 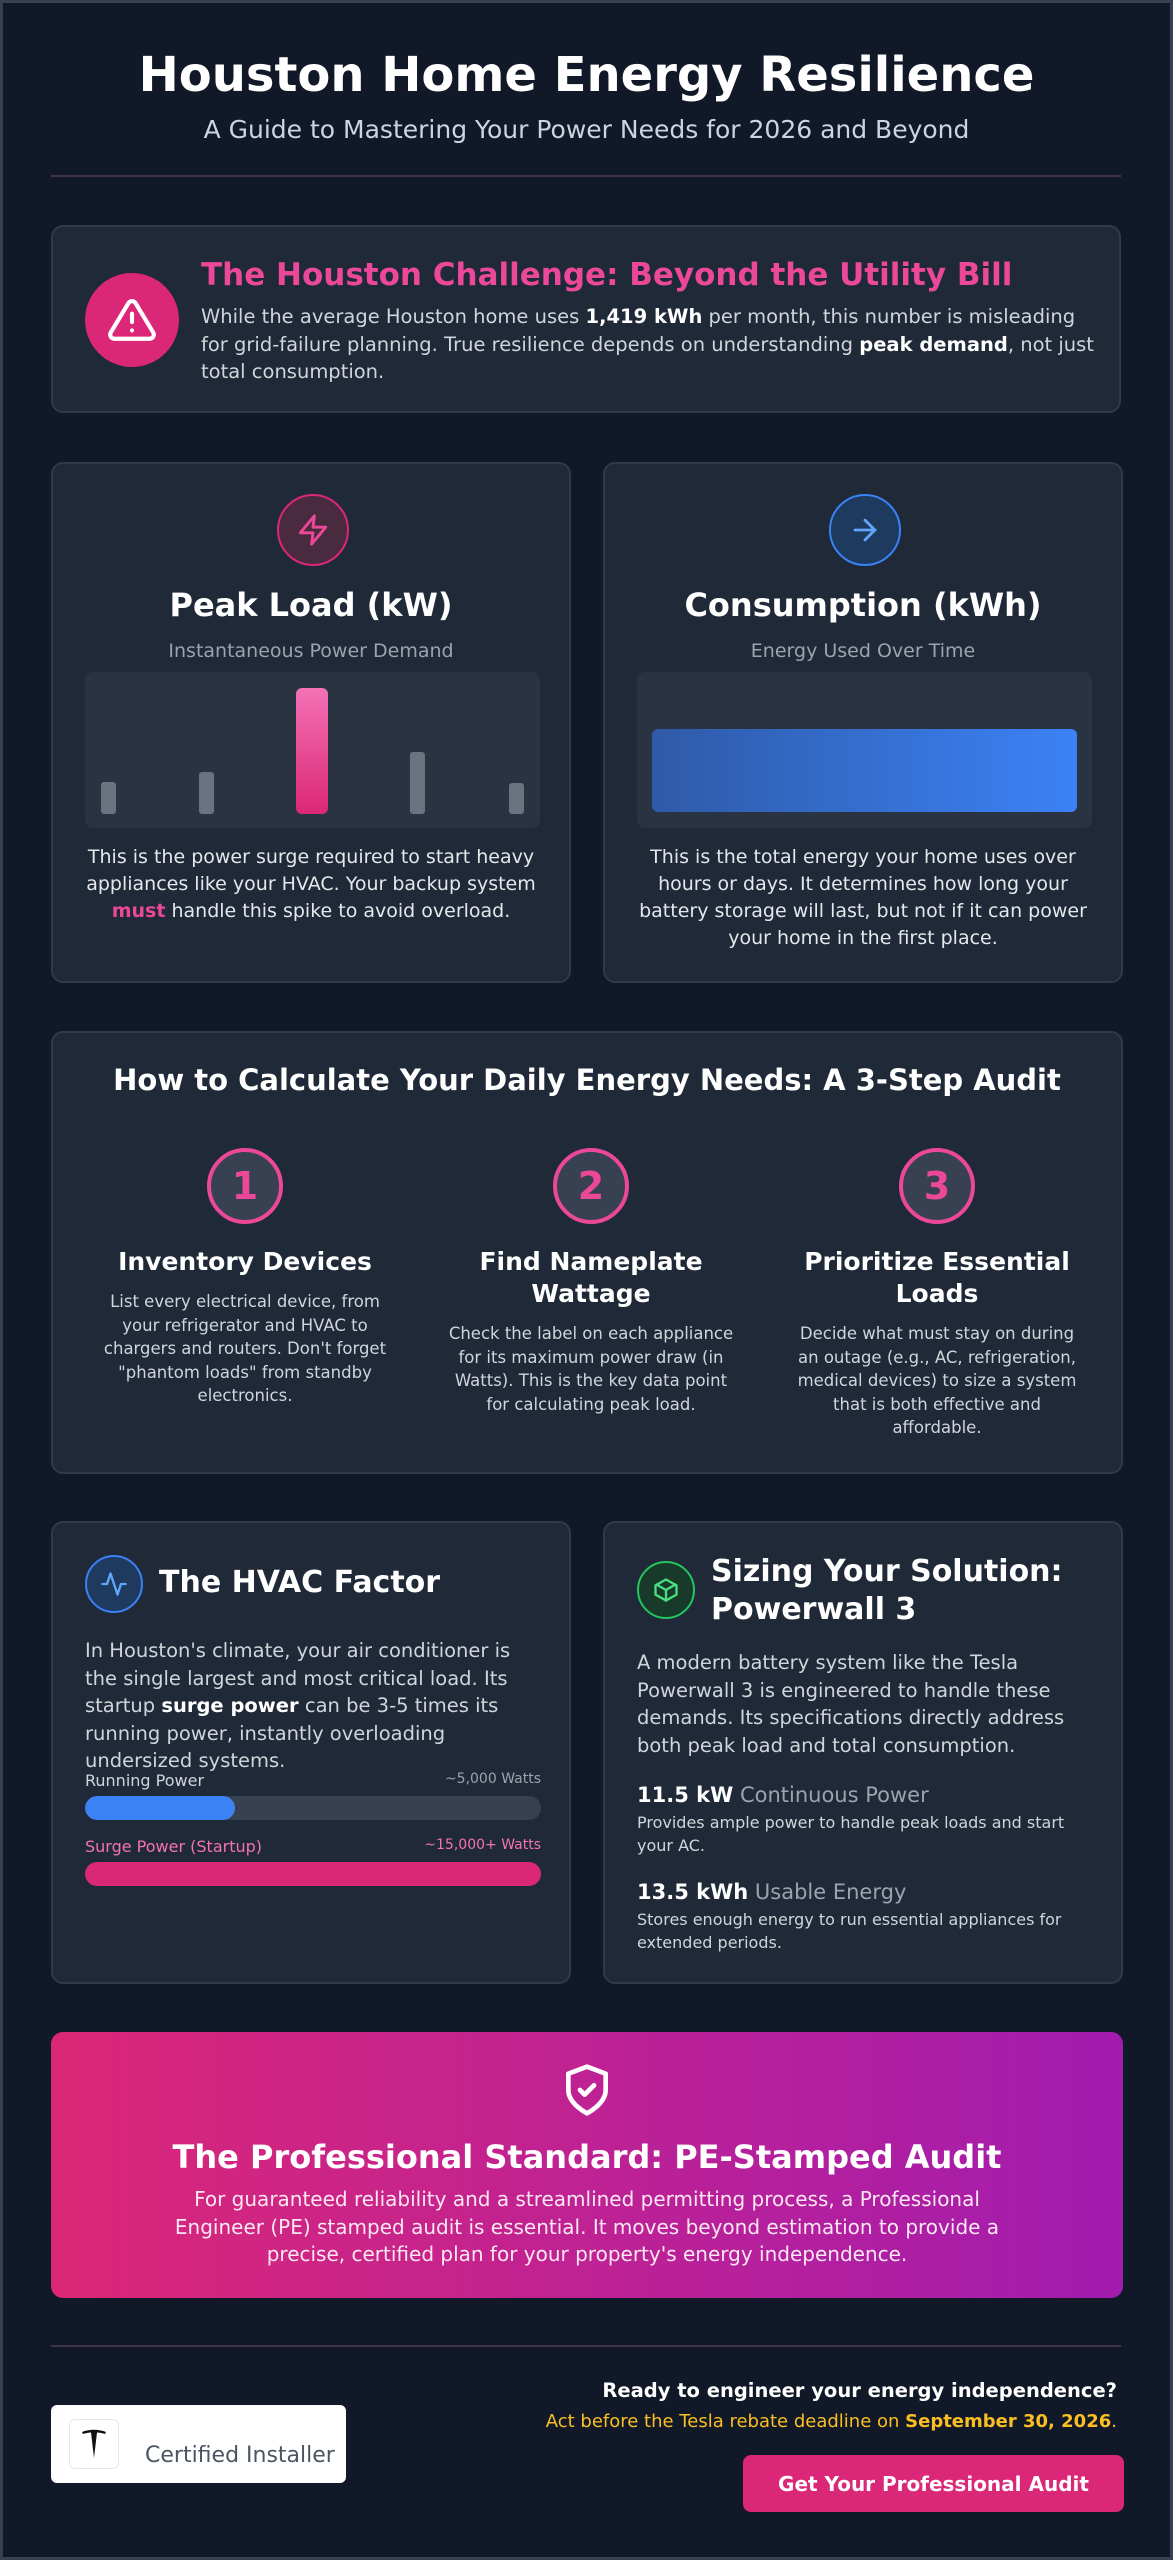 I want to click on text-strong: surge power, so click(x=230, y=1705).